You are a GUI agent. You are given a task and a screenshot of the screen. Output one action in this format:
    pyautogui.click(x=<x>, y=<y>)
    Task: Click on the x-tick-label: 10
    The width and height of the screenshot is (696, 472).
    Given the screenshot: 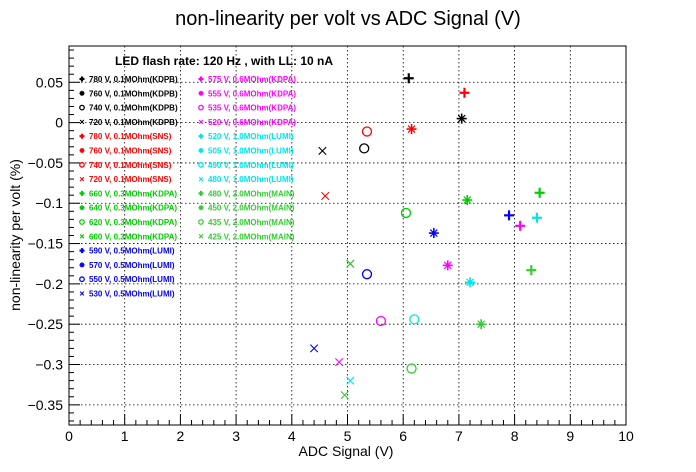 What is the action you would take?
    pyautogui.click(x=626, y=436)
    